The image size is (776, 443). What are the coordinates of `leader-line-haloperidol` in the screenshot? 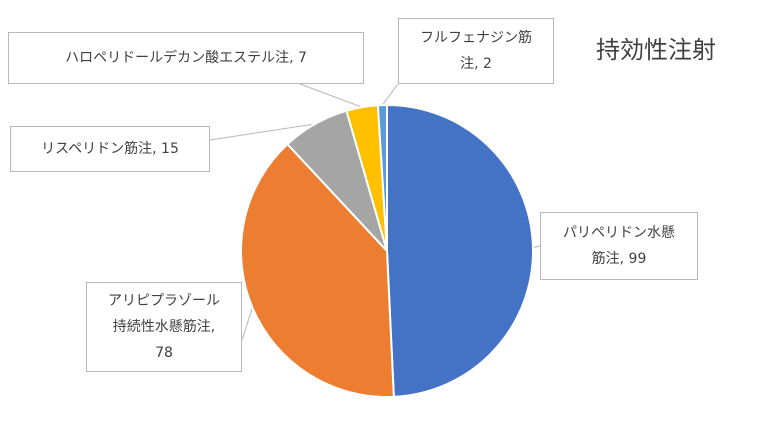 It's located at (331, 95).